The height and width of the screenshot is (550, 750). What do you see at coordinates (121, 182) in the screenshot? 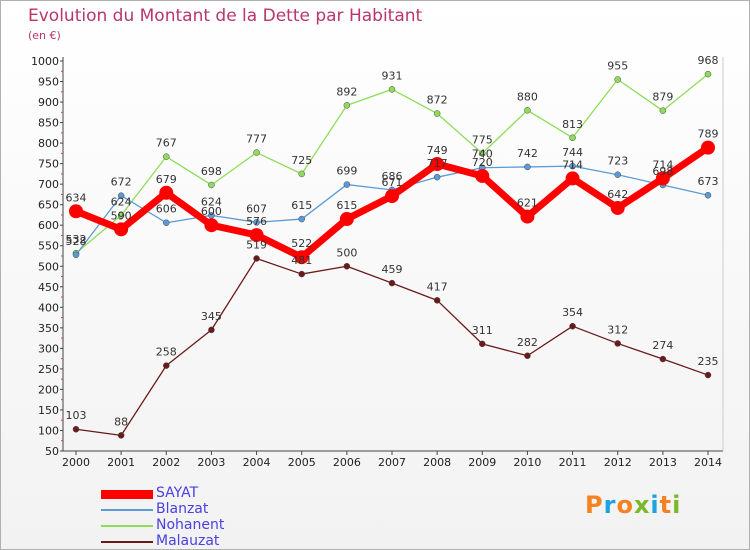
I see `data-label: 672` at bounding box center [121, 182].